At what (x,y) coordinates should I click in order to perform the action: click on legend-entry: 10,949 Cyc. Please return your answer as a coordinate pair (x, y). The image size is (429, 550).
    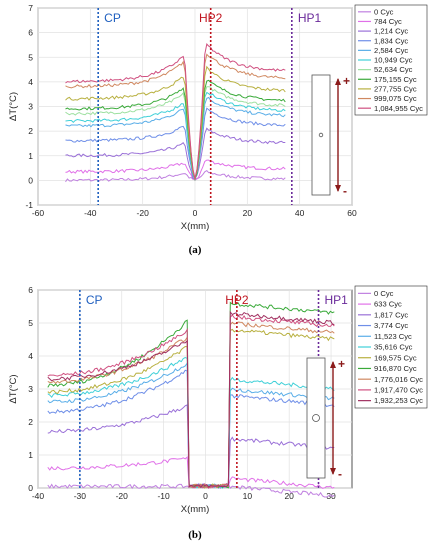
    Looking at the image, I should click on (393, 60).